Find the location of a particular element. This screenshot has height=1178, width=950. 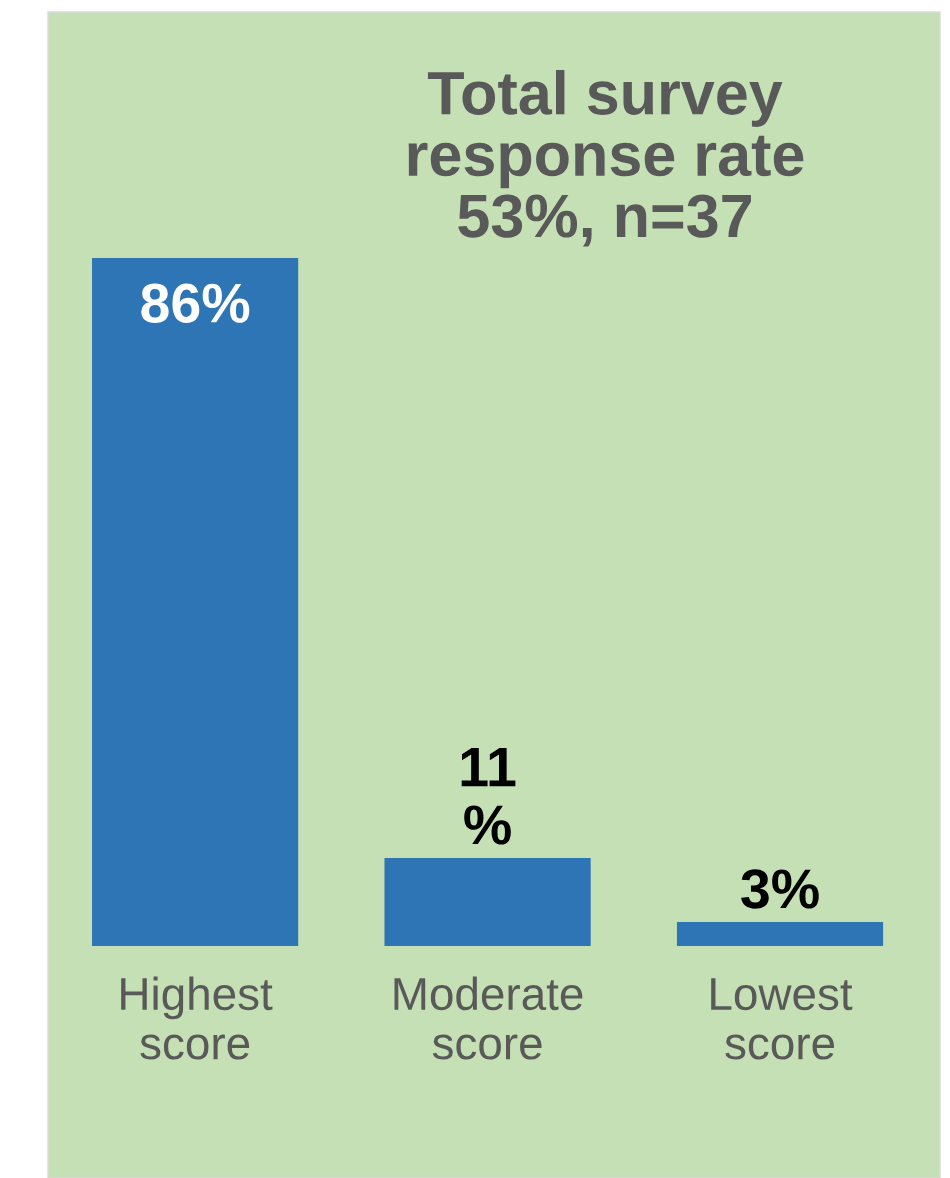

chart-title: Total survey response rate 53%, n=37 is located at coordinates (606, 158).